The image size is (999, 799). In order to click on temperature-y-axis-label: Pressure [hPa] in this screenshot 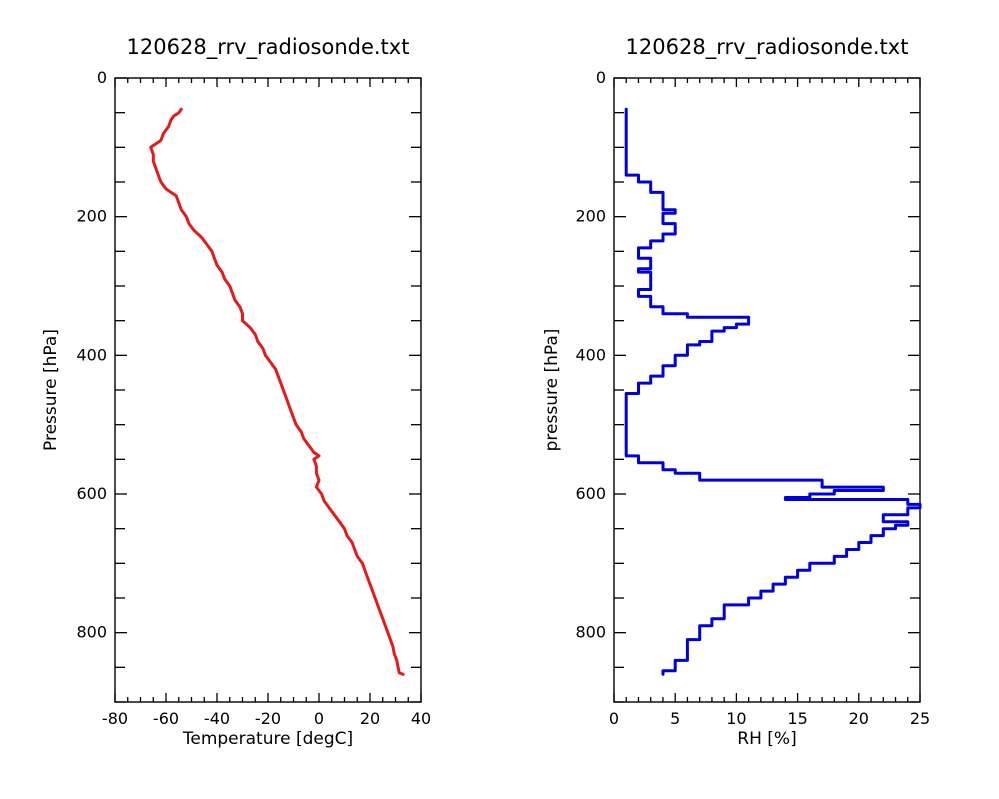, I will do `click(51, 390)`.